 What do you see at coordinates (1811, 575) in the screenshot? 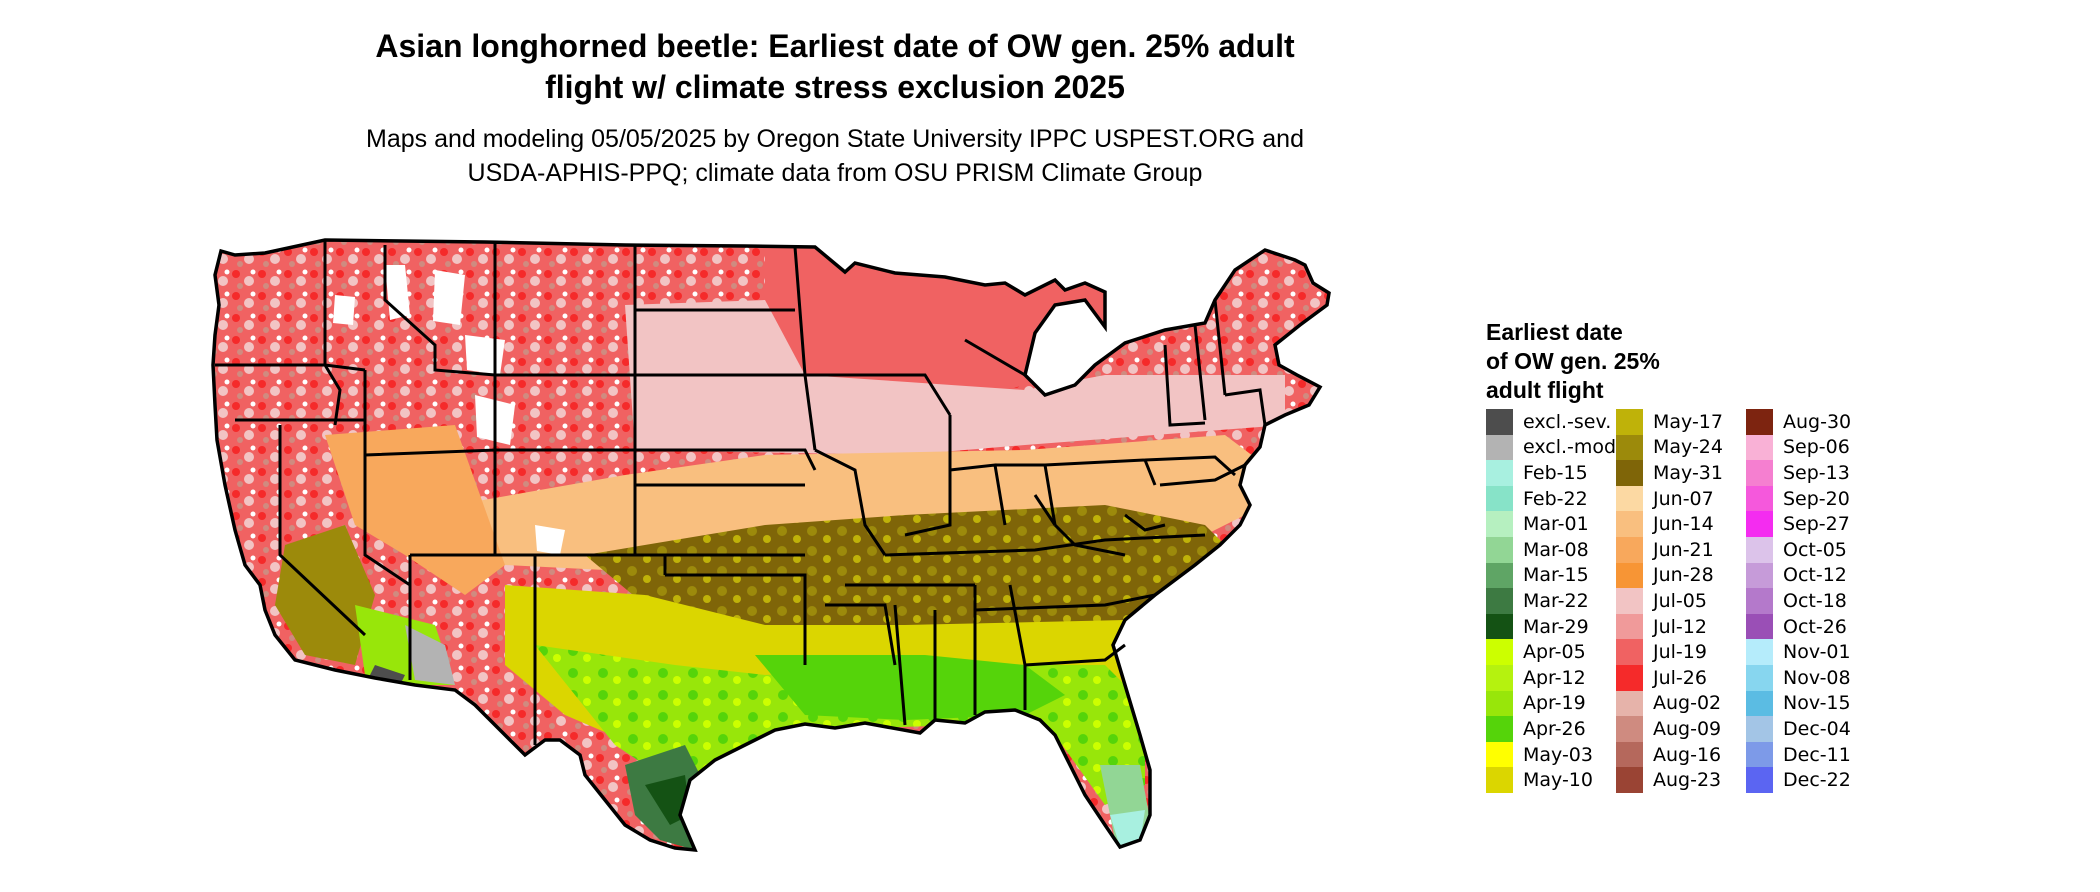
I see `legend-item: Oct-12` at bounding box center [1811, 575].